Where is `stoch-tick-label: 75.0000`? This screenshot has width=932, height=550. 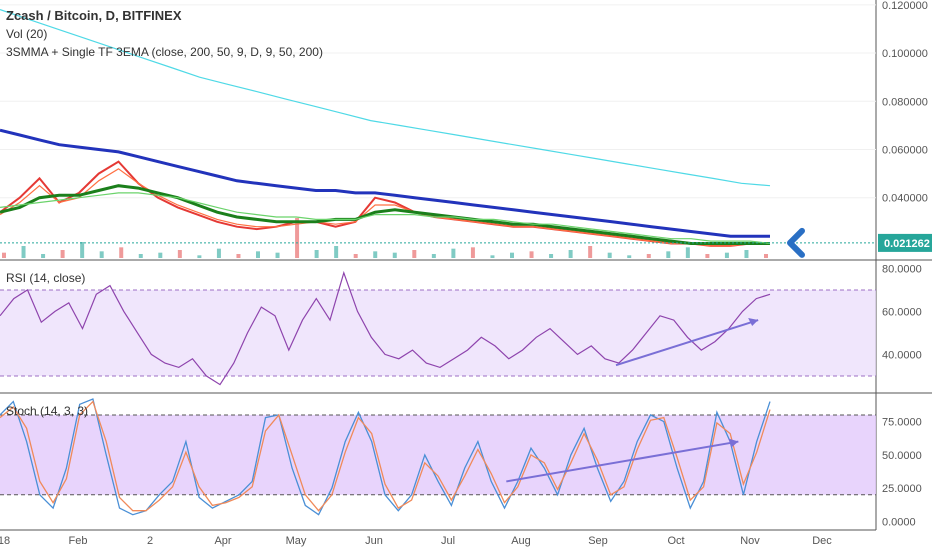
stoch-tick-label: 75.0000 is located at coordinates (902, 423).